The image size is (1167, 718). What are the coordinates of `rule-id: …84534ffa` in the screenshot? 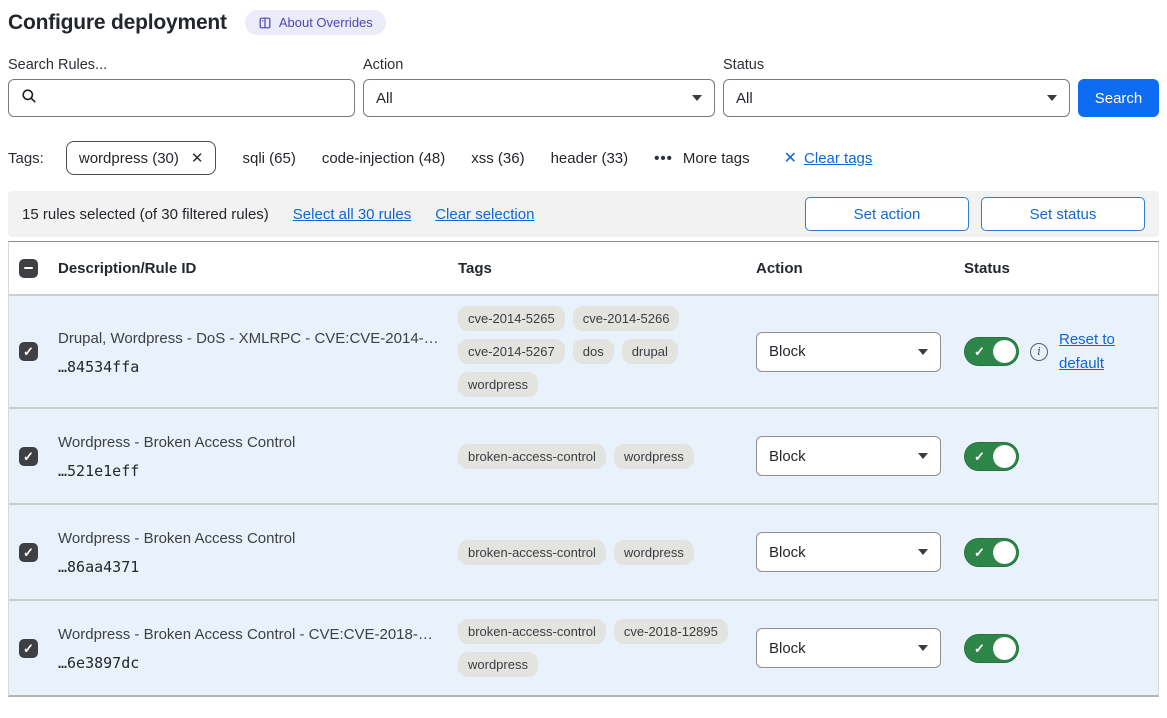 It's located at (99, 366).